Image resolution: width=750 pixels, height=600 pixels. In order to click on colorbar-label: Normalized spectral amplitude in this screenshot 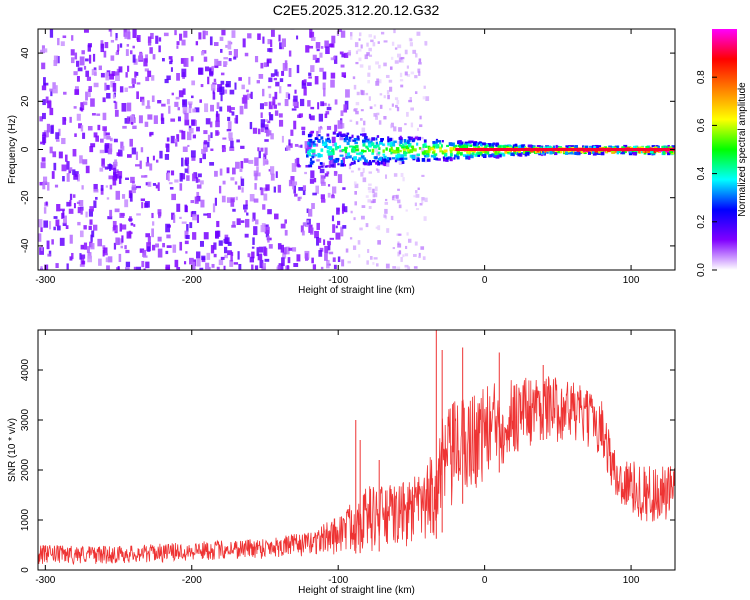, I will do `click(742, 149)`.